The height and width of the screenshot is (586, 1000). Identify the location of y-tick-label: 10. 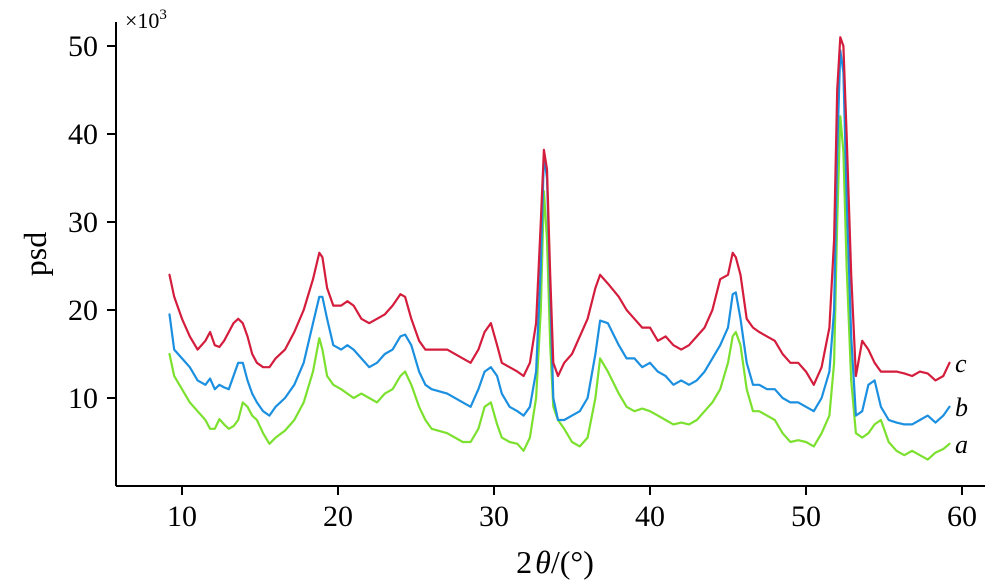
(83, 398).